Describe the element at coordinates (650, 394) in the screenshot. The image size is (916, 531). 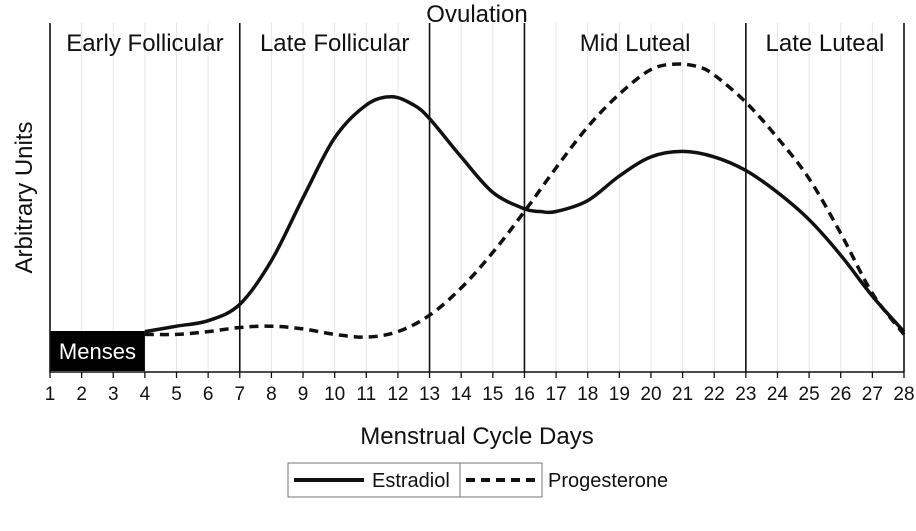
I see `x-tick-label-20: 20` at that location.